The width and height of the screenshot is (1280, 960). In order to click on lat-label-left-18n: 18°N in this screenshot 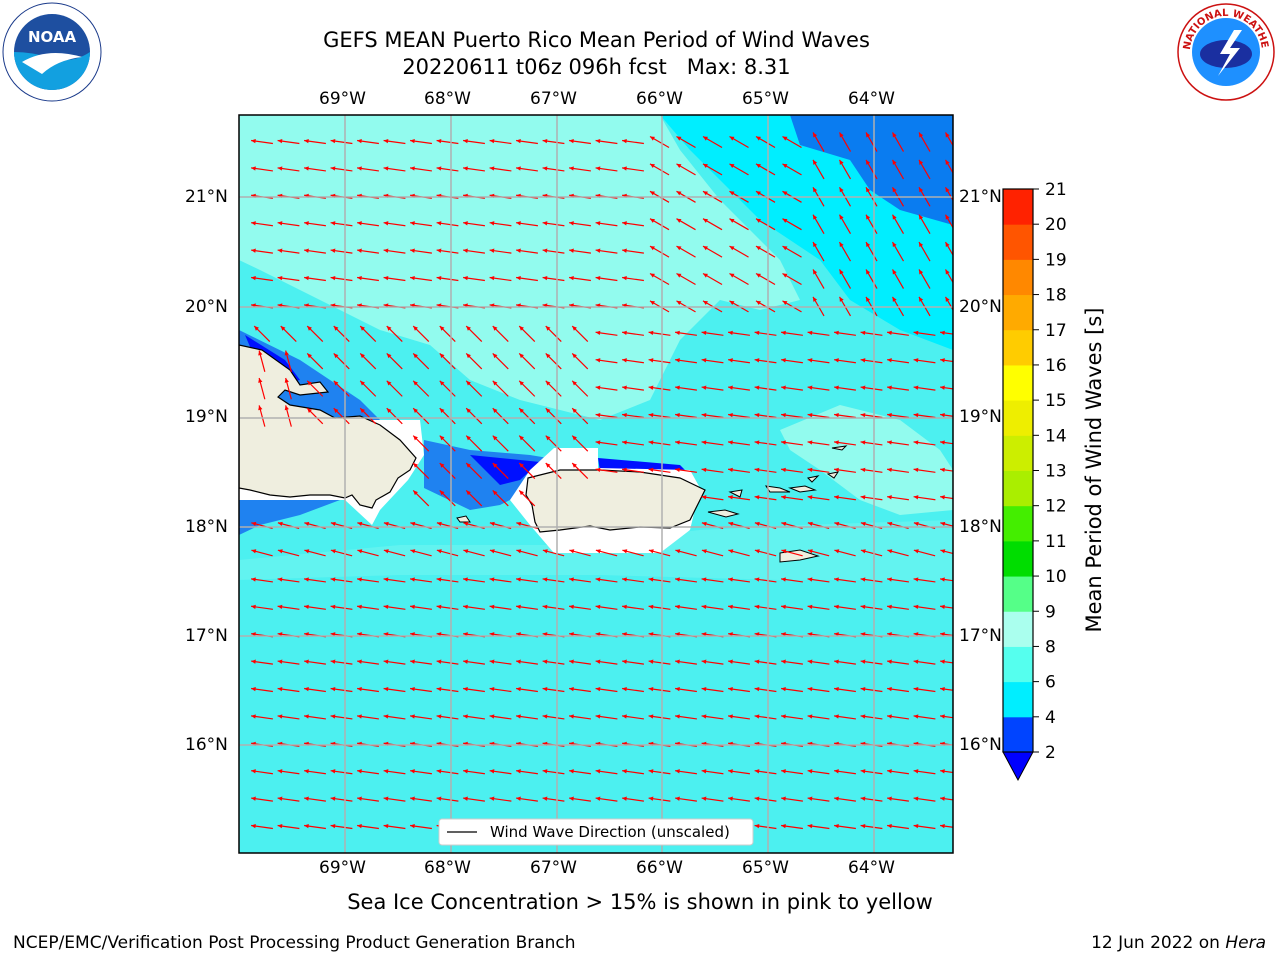, I will do `click(206, 527)`.